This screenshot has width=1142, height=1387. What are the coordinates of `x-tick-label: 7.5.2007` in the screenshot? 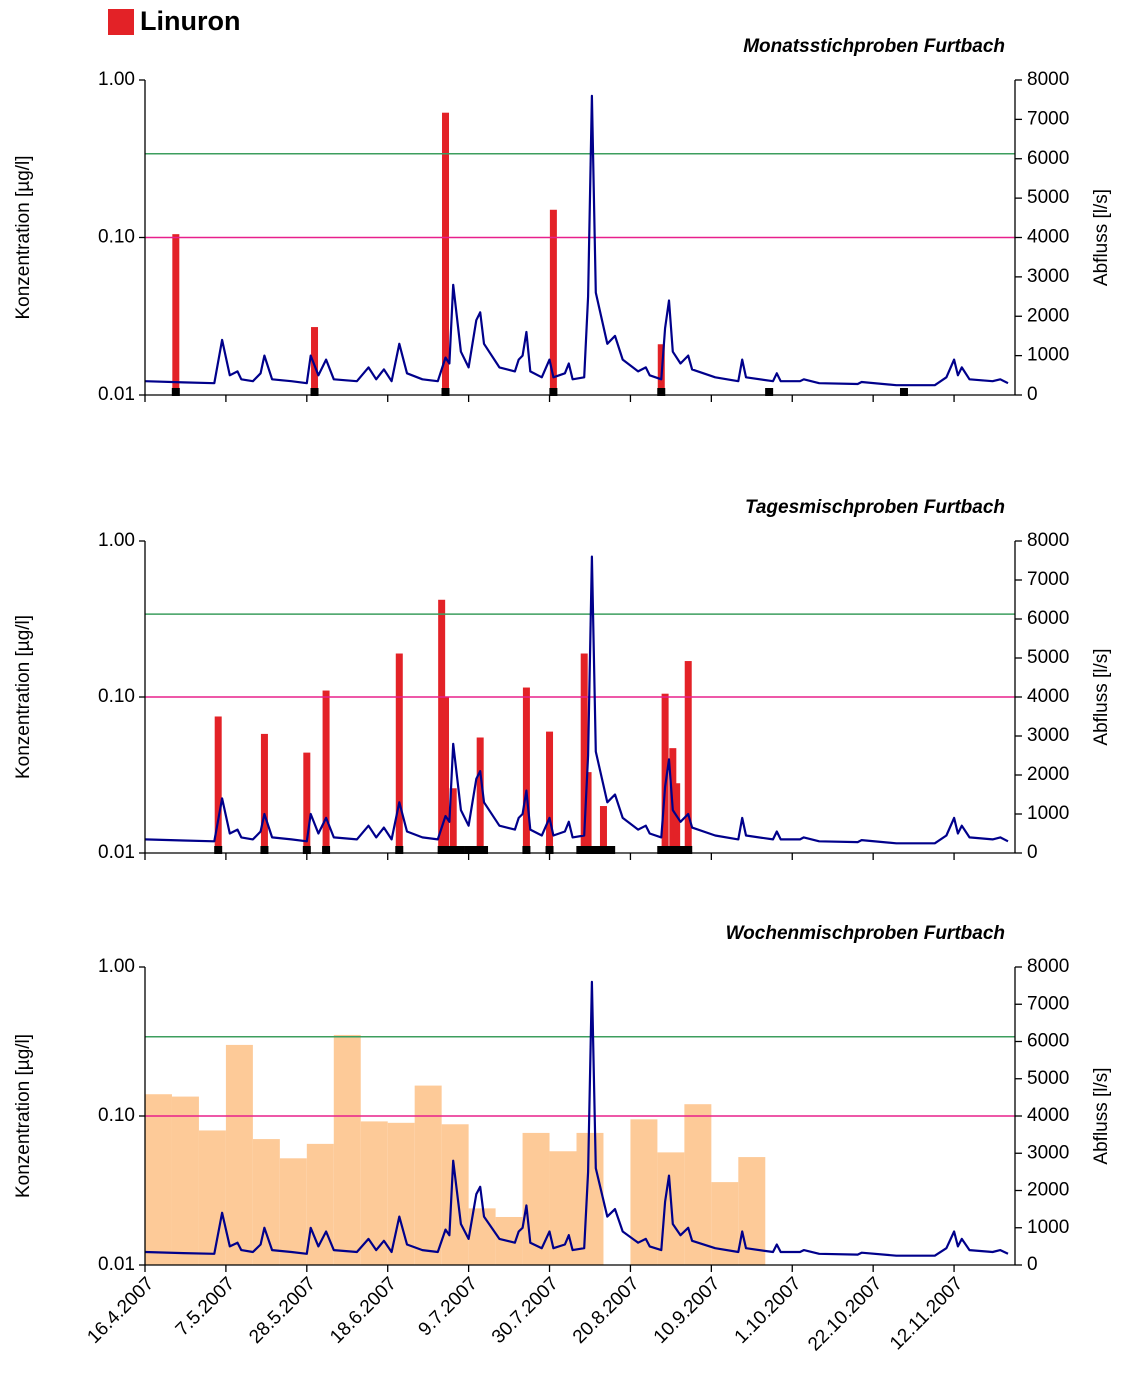 It's located at (205, 1306).